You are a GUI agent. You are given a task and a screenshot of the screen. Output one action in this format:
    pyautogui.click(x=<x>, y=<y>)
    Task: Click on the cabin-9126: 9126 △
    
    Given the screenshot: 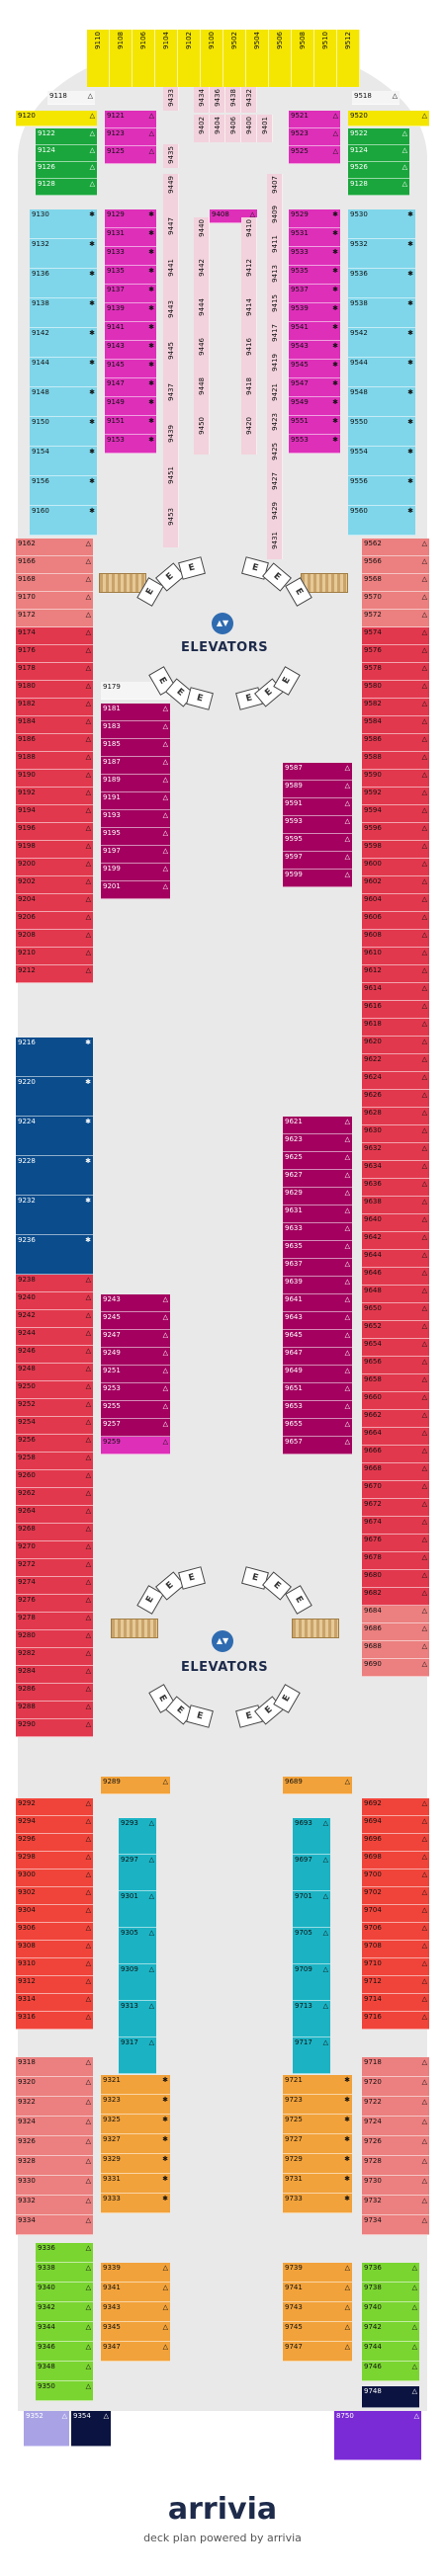 What is the action you would take?
    pyautogui.click(x=66, y=170)
    